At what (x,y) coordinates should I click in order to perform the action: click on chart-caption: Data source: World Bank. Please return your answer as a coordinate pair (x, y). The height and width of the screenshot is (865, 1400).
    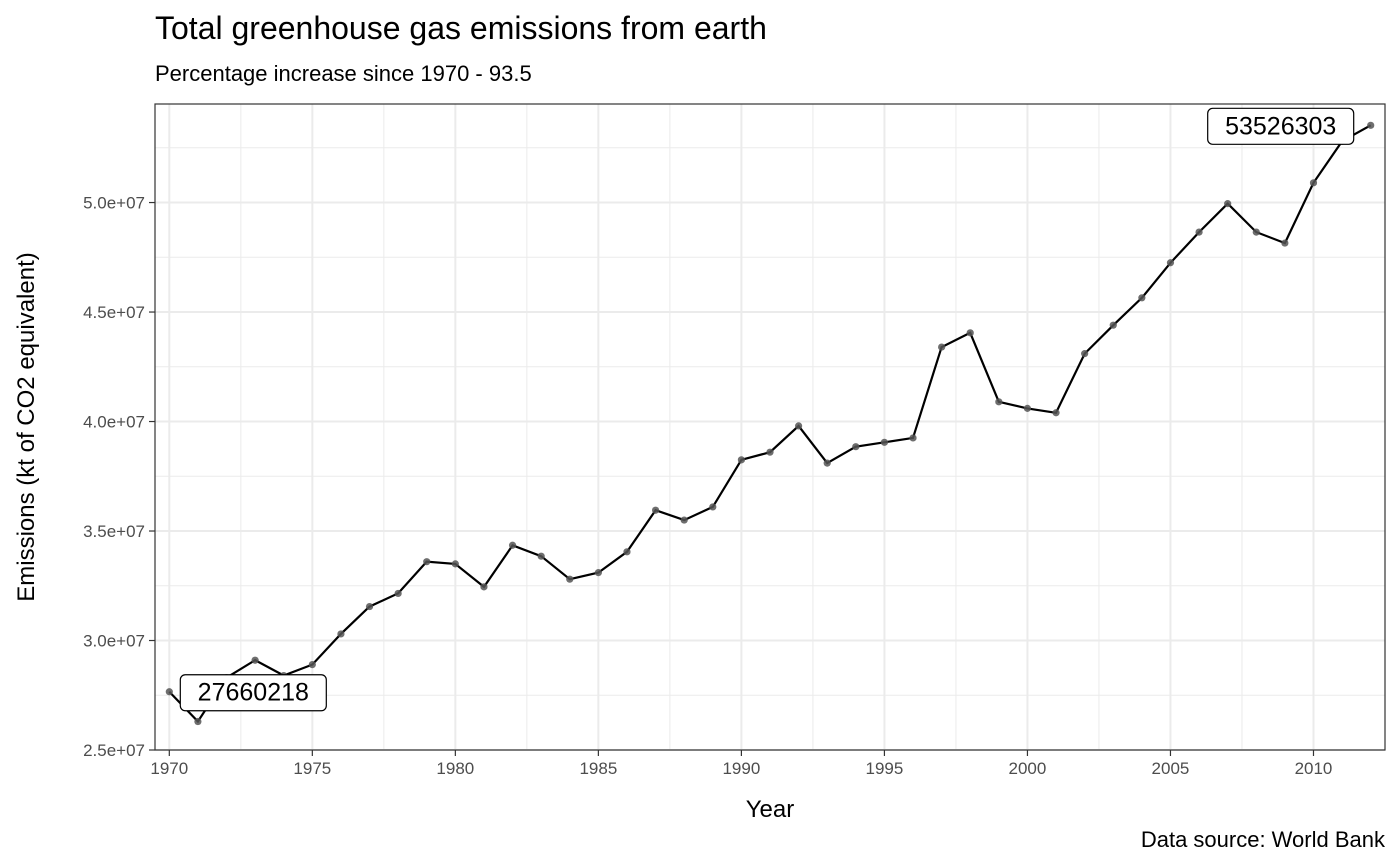
    Looking at the image, I should click on (1262, 839).